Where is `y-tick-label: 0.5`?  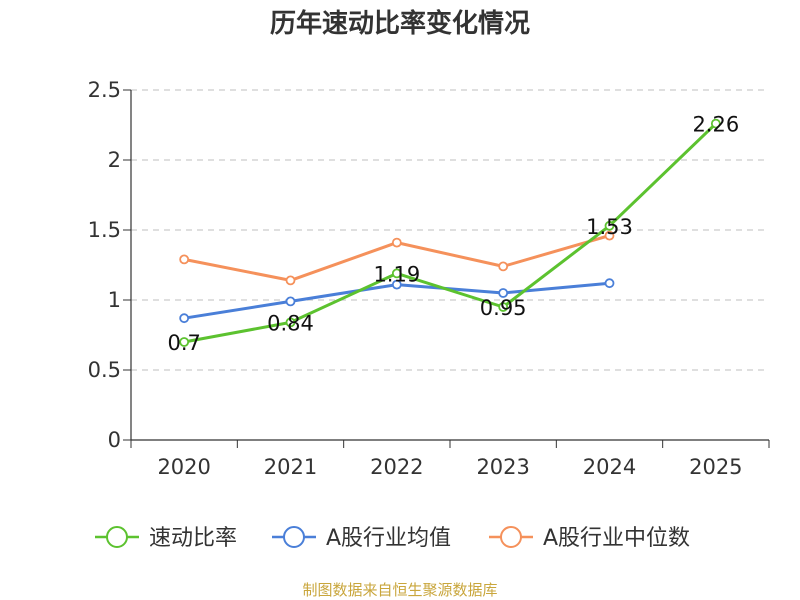
y-tick-label: 0.5 is located at coordinates (104, 370).